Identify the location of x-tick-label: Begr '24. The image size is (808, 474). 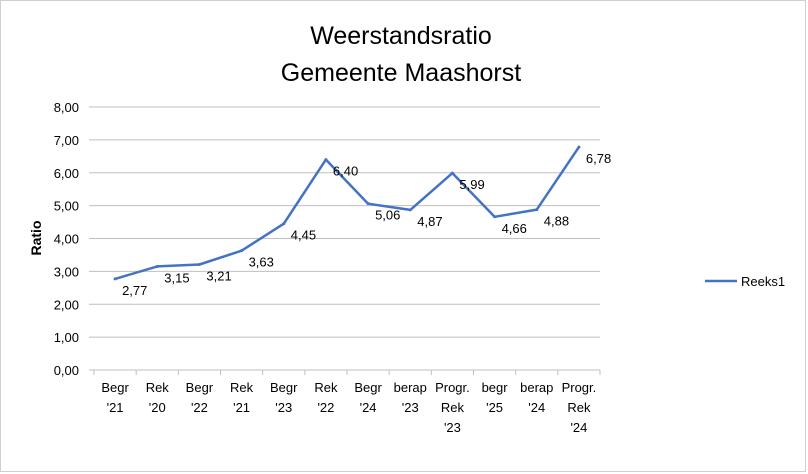
(368, 397).